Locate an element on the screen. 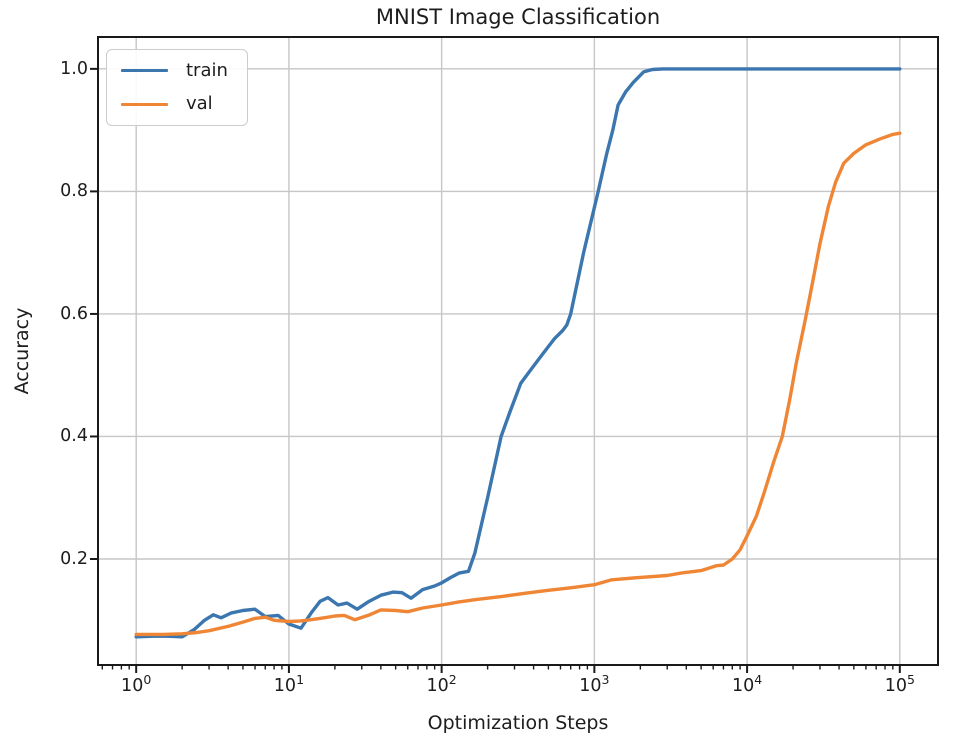 This screenshot has width=972, height=750. x-tick-label: 10⁵ is located at coordinates (899, 684).